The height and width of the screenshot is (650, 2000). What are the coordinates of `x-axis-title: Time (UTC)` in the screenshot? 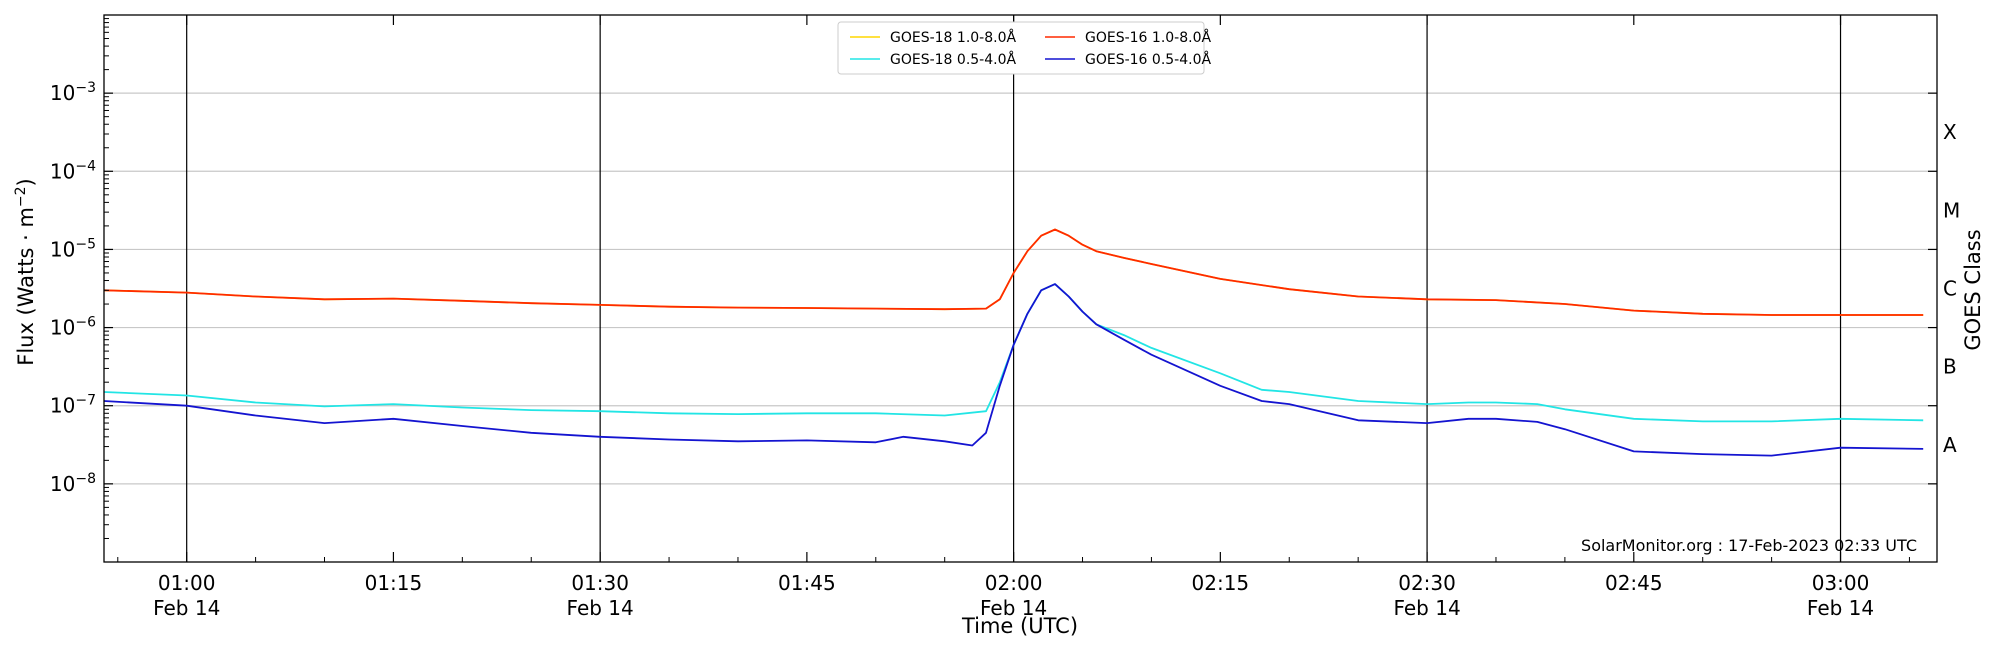 It's located at (1019, 626).